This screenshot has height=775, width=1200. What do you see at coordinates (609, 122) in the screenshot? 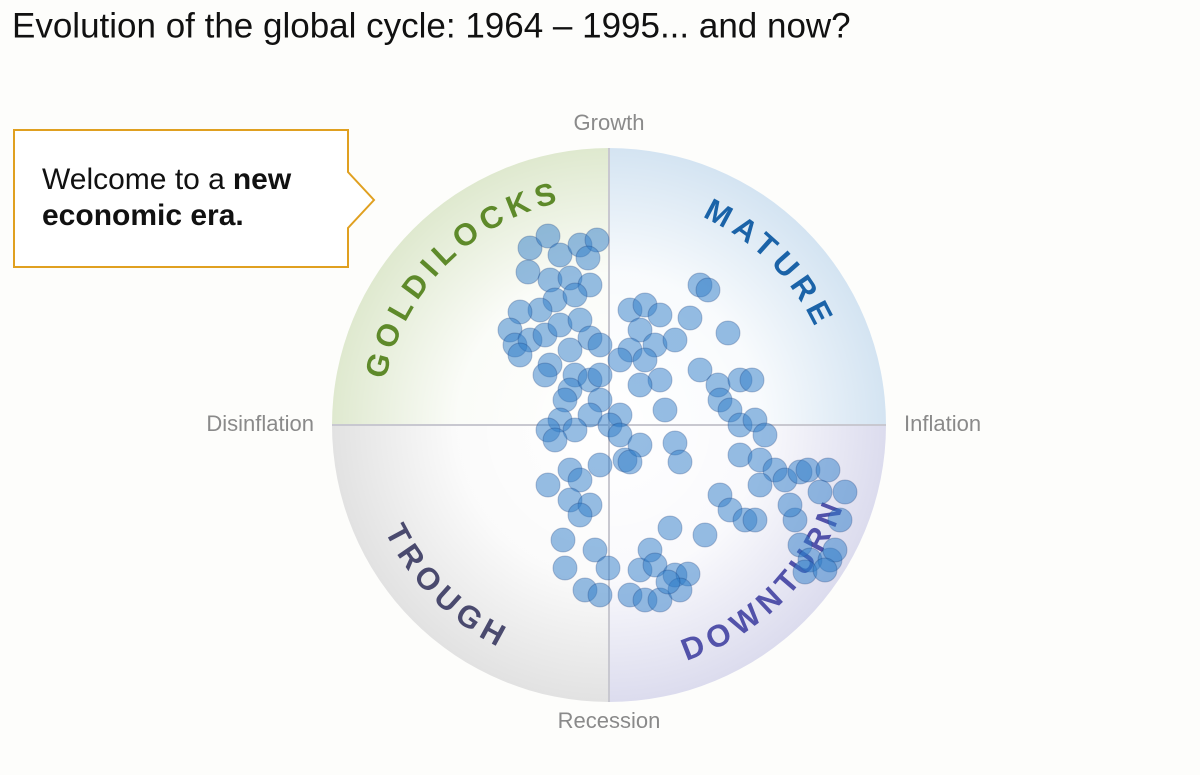
I see `axis-label: Growth` at bounding box center [609, 122].